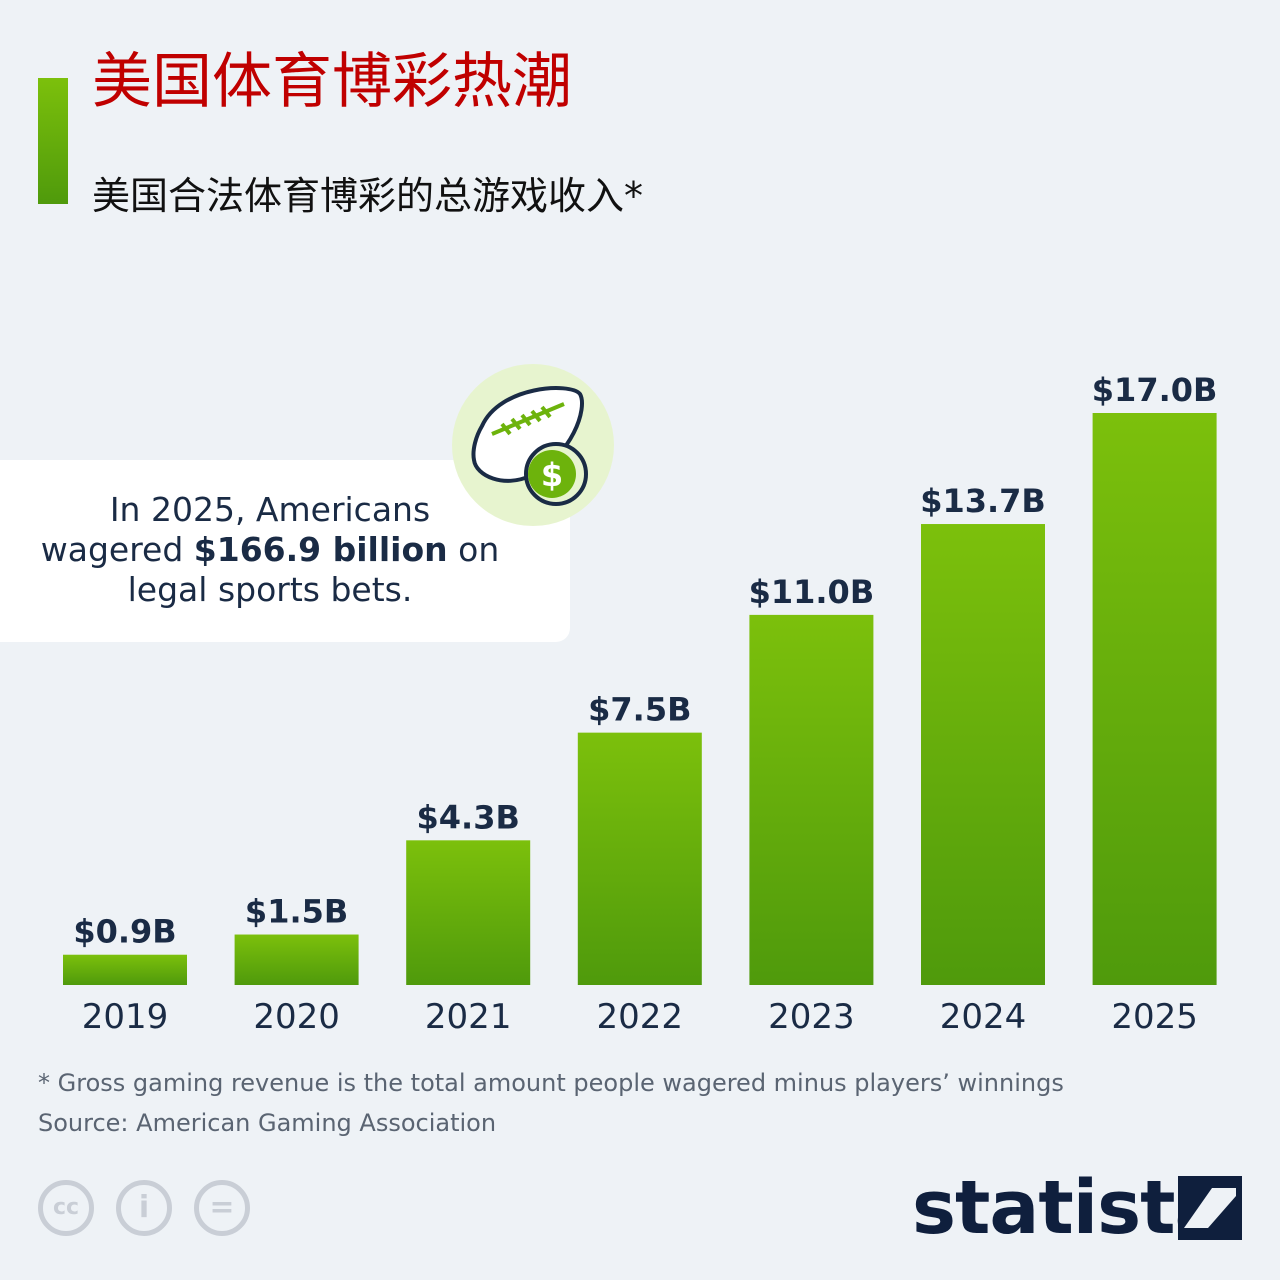 The width and height of the screenshot is (1280, 1280). Describe the element at coordinates (125, 969) in the screenshot. I see `bar-2019` at that location.